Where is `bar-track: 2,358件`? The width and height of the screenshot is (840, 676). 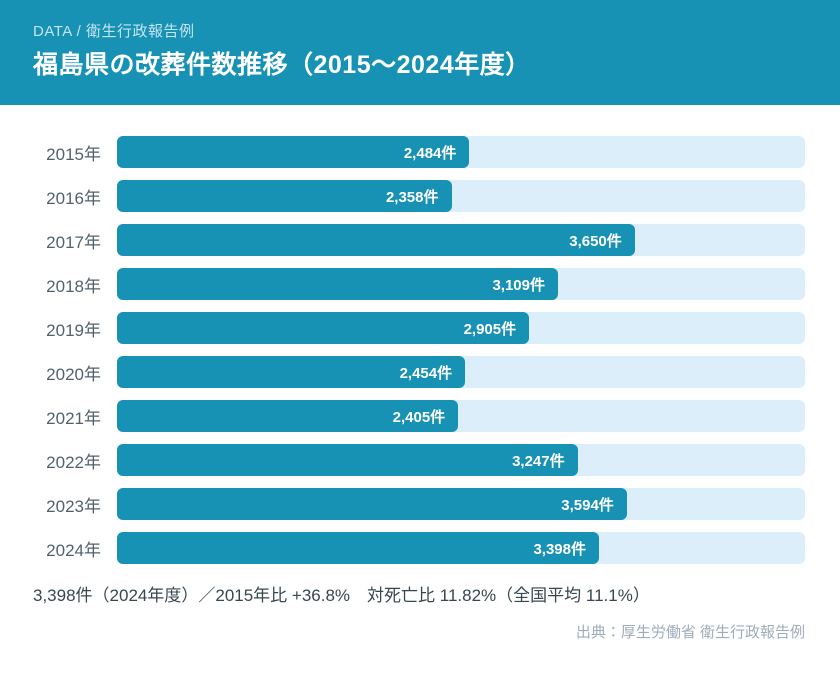 bar-track: 2,358件 is located at coordinates (461, 196).